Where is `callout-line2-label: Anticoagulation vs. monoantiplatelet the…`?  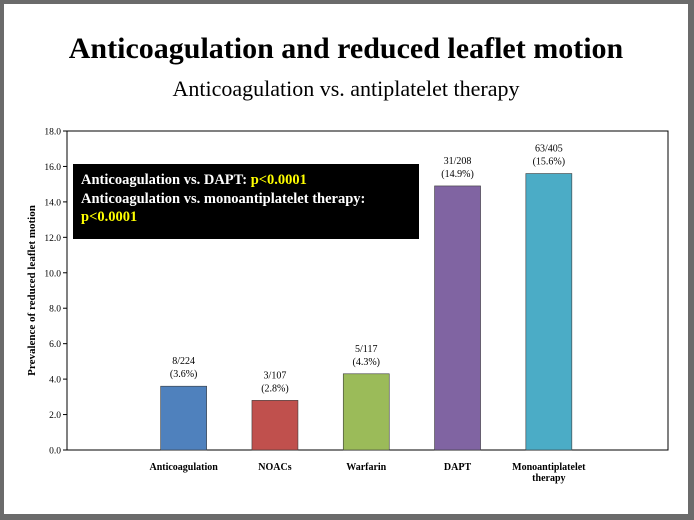
callout-line2-label: Anticoagulation vs. monoantiplatelet the… is located at coordinates (223, 198).